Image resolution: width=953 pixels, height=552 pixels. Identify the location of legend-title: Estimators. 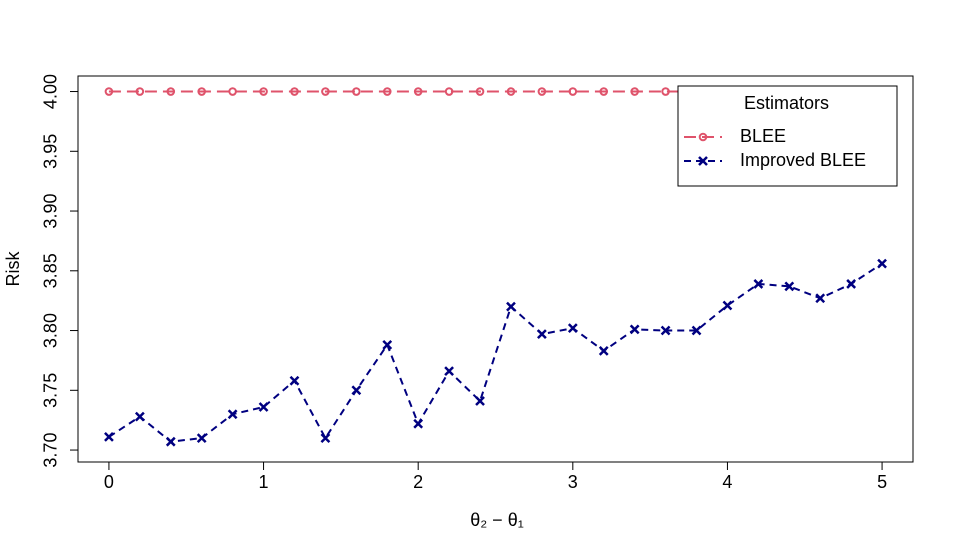
(786, 103).